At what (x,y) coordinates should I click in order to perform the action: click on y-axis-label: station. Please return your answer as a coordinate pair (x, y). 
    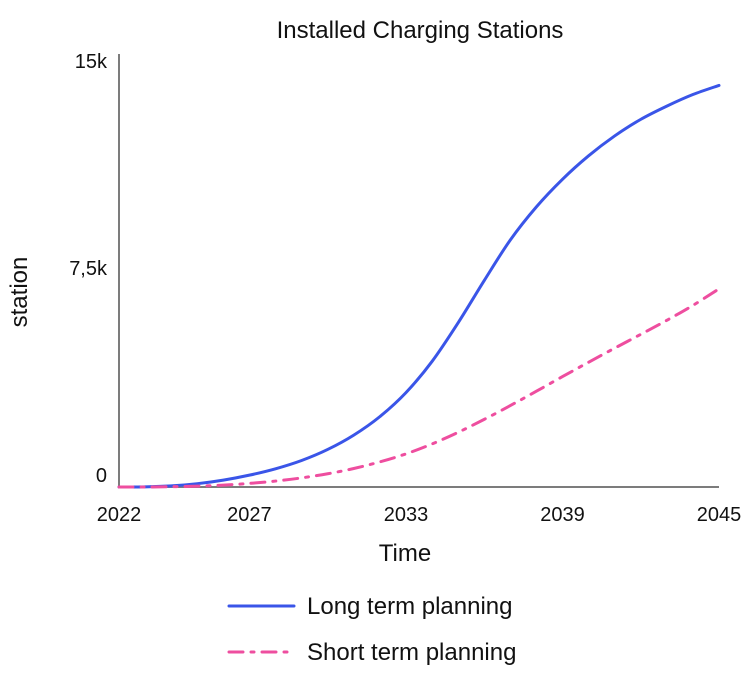
    Looking at the image, I should click on (19, 292).